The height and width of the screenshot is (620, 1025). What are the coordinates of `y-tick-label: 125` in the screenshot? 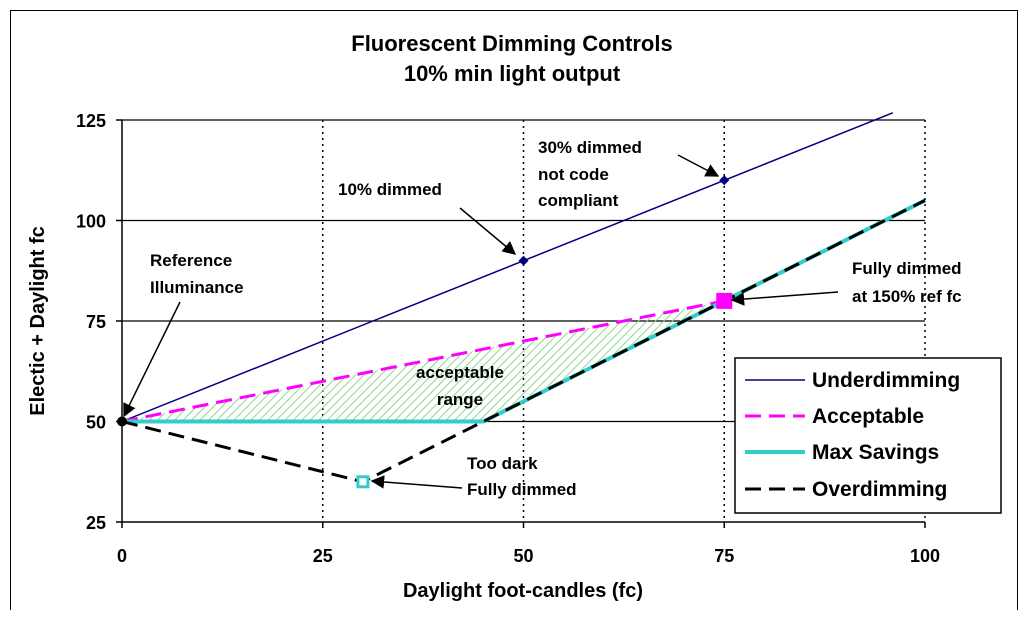 It's located at (91, 121).